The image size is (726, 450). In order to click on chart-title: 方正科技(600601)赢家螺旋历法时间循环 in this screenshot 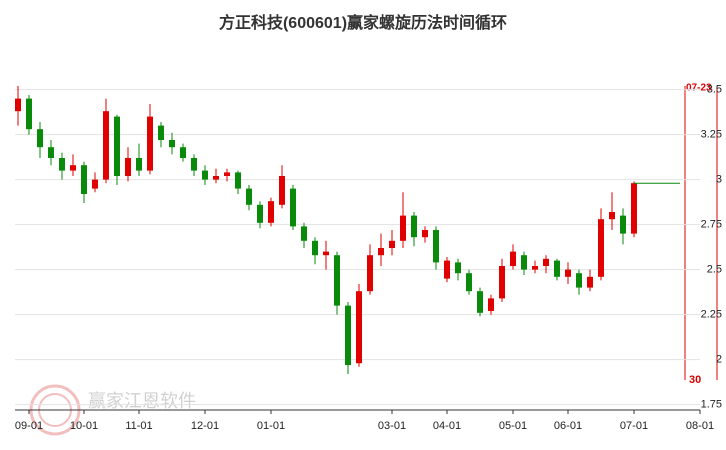, I will do `click(363, 22)`.